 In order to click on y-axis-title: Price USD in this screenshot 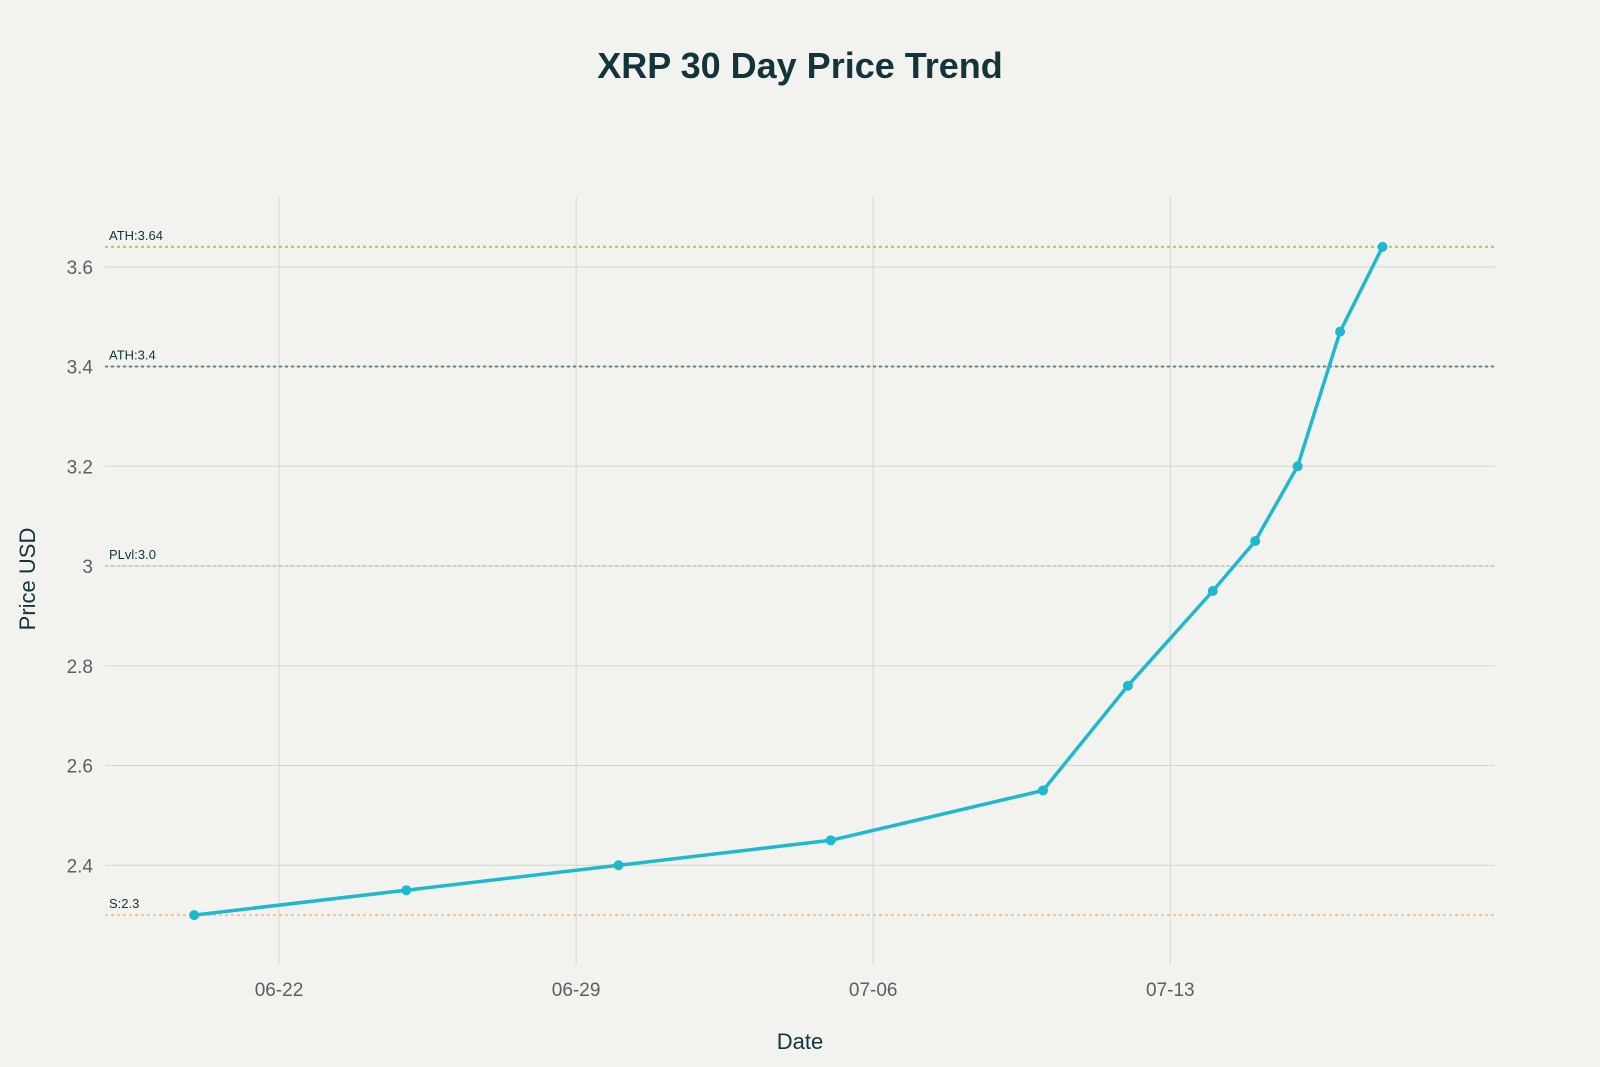, I will do `click(27, 579)`.